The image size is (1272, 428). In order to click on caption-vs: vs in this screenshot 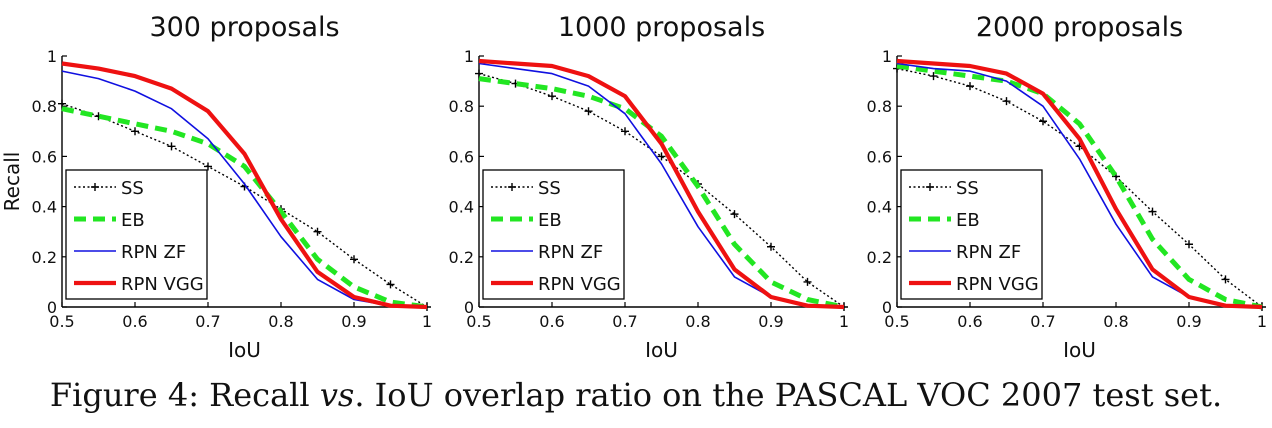, I will do `click(337, 395)`.